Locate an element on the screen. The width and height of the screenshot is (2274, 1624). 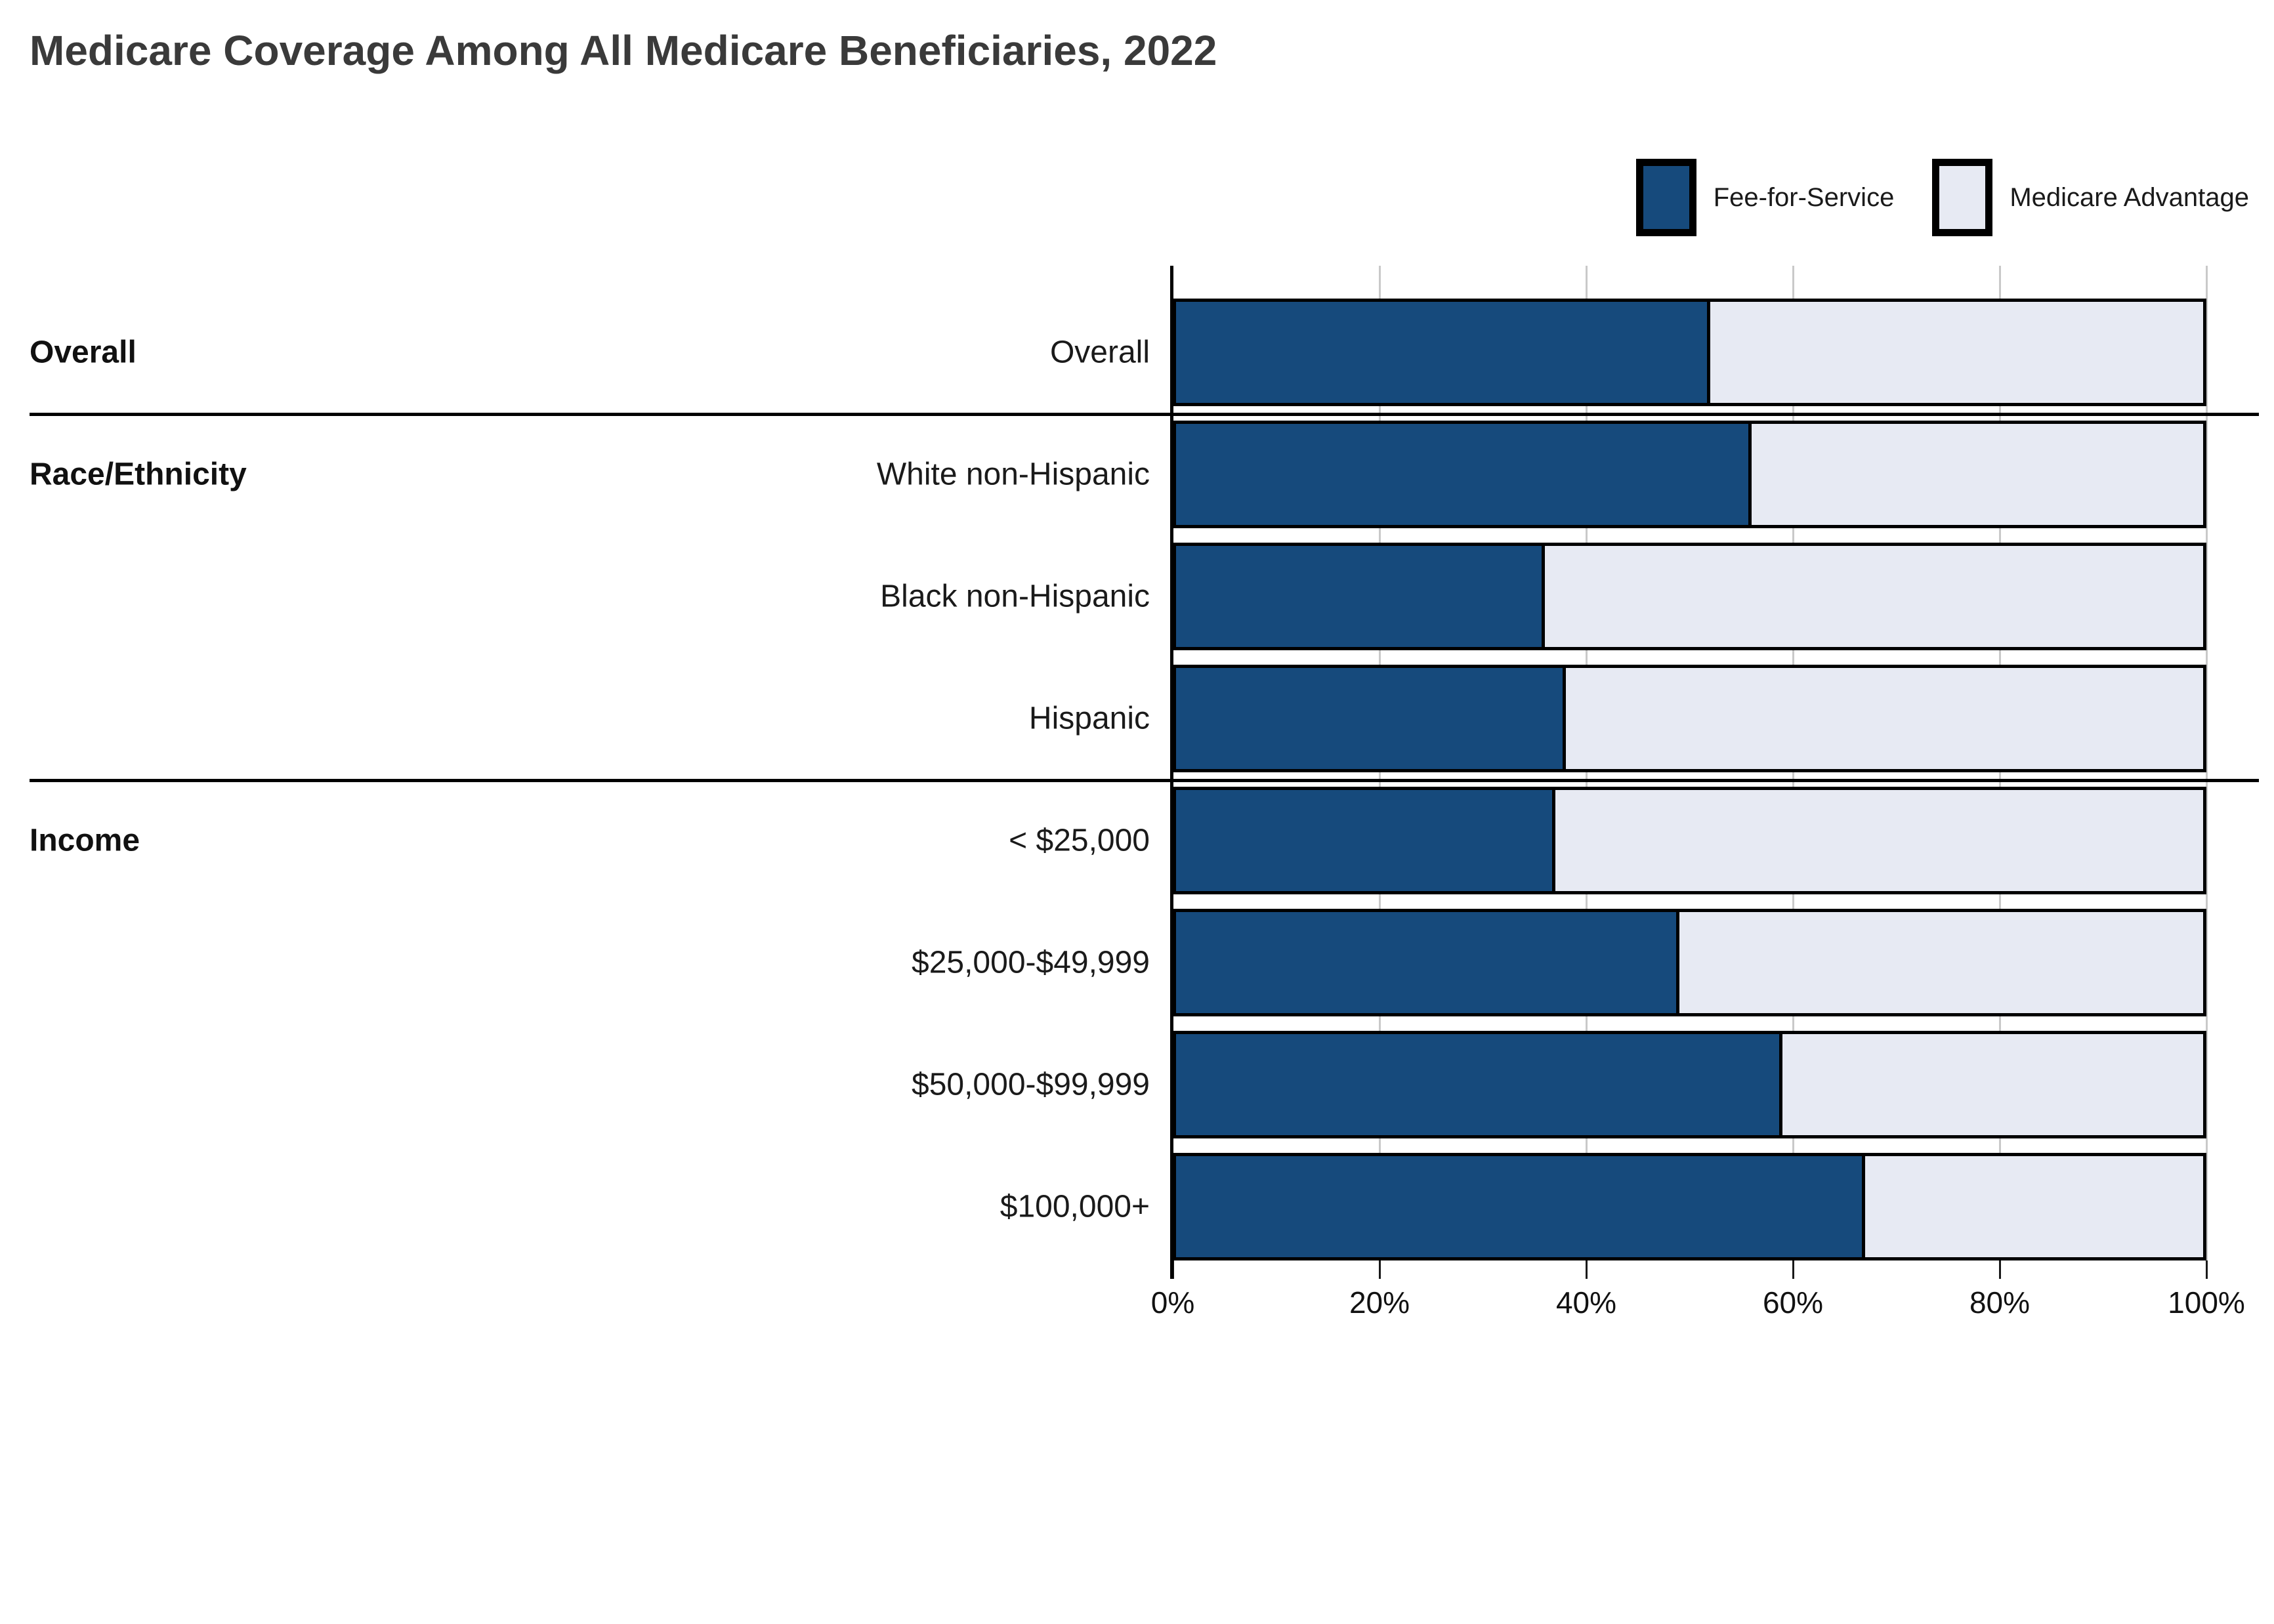
axis-tick-label-20: 20% is located at coordinates (1379, 1302).